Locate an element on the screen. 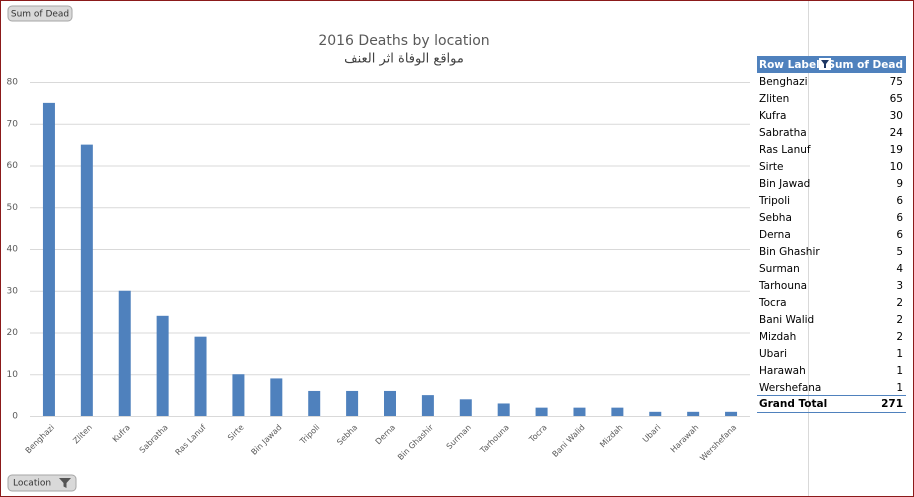  row-value: 5 is located at coordinates (899, 252).